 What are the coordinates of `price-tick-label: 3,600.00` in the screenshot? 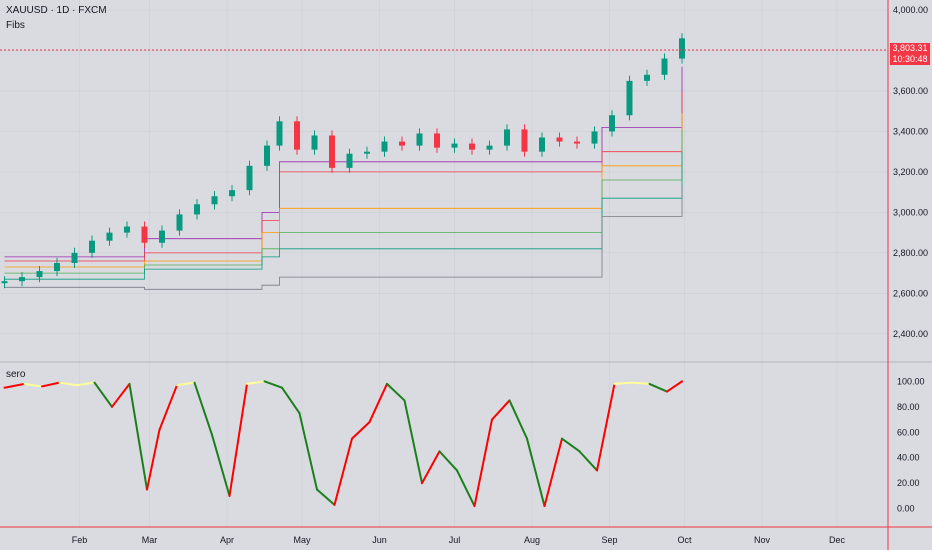 It's located at (910, 91).